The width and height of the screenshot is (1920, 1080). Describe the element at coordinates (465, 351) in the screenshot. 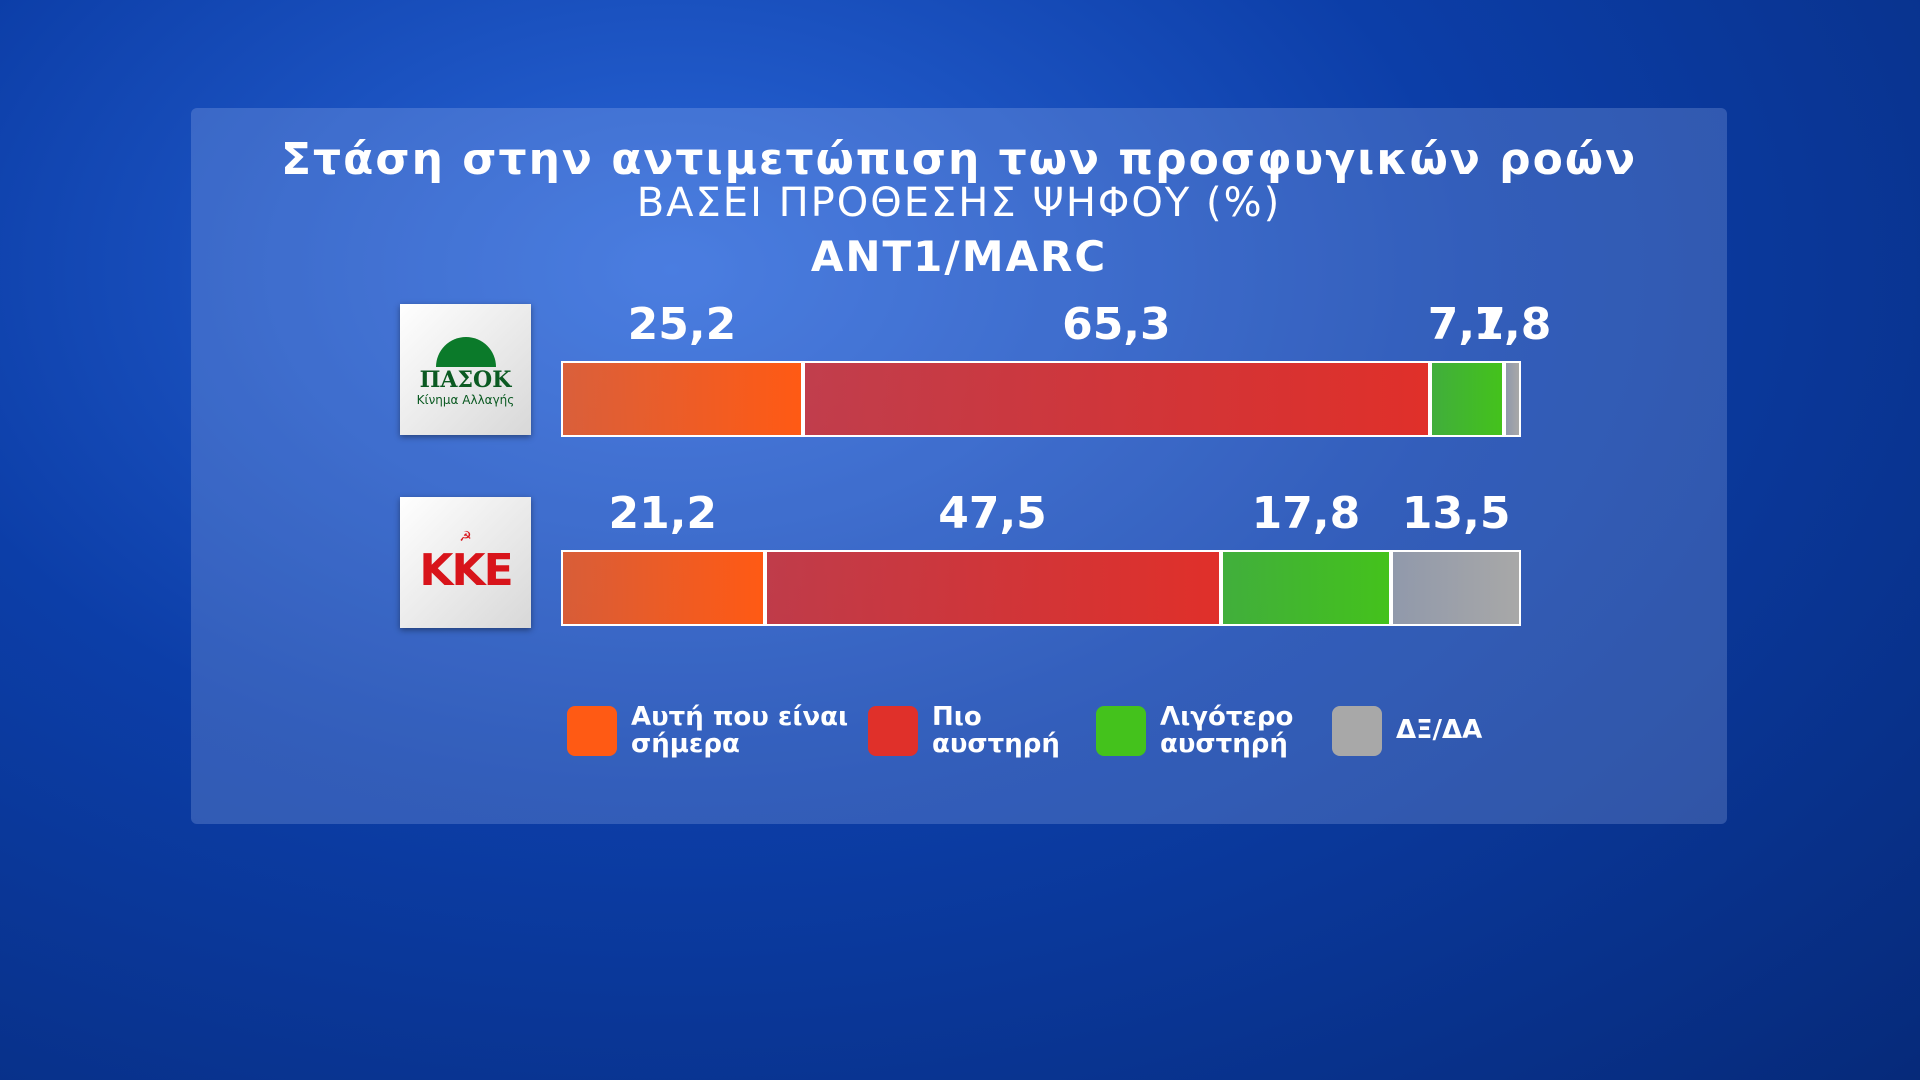

I see `logo-sun` at that location.